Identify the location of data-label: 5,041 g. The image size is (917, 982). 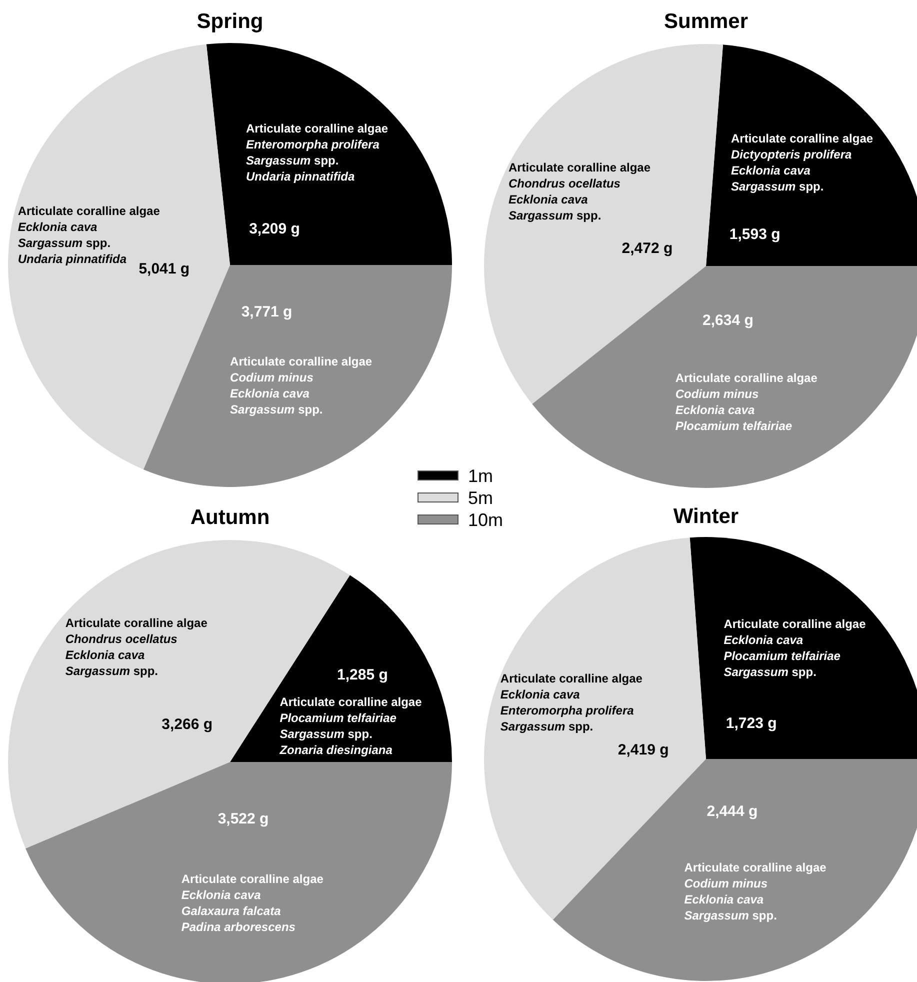
(164, 269).